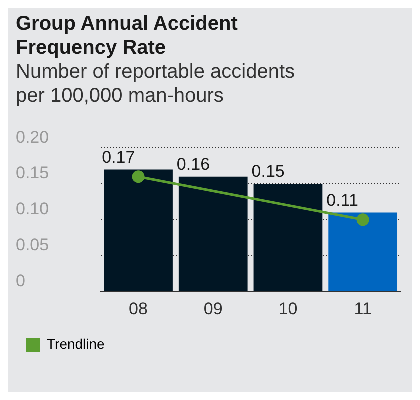  Describe the element at coordinates (119, 157) in the screenshot. I see `data-label: 0.17` at that location.